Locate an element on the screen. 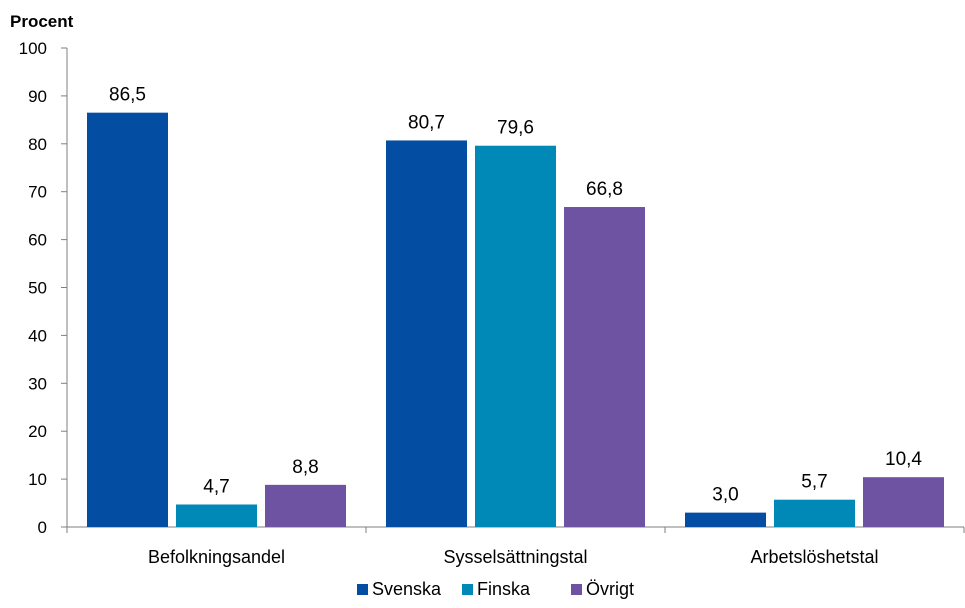 Image resolution: width=965 pixels, height=608 pixels. y-tick-label: 70 is located at coordinates (37, 192).